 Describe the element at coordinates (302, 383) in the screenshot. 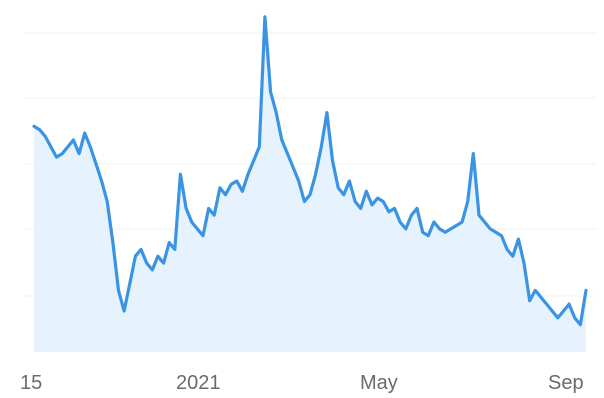

I see `x-axis-ticks: 15 2021 May Sep` at that location.